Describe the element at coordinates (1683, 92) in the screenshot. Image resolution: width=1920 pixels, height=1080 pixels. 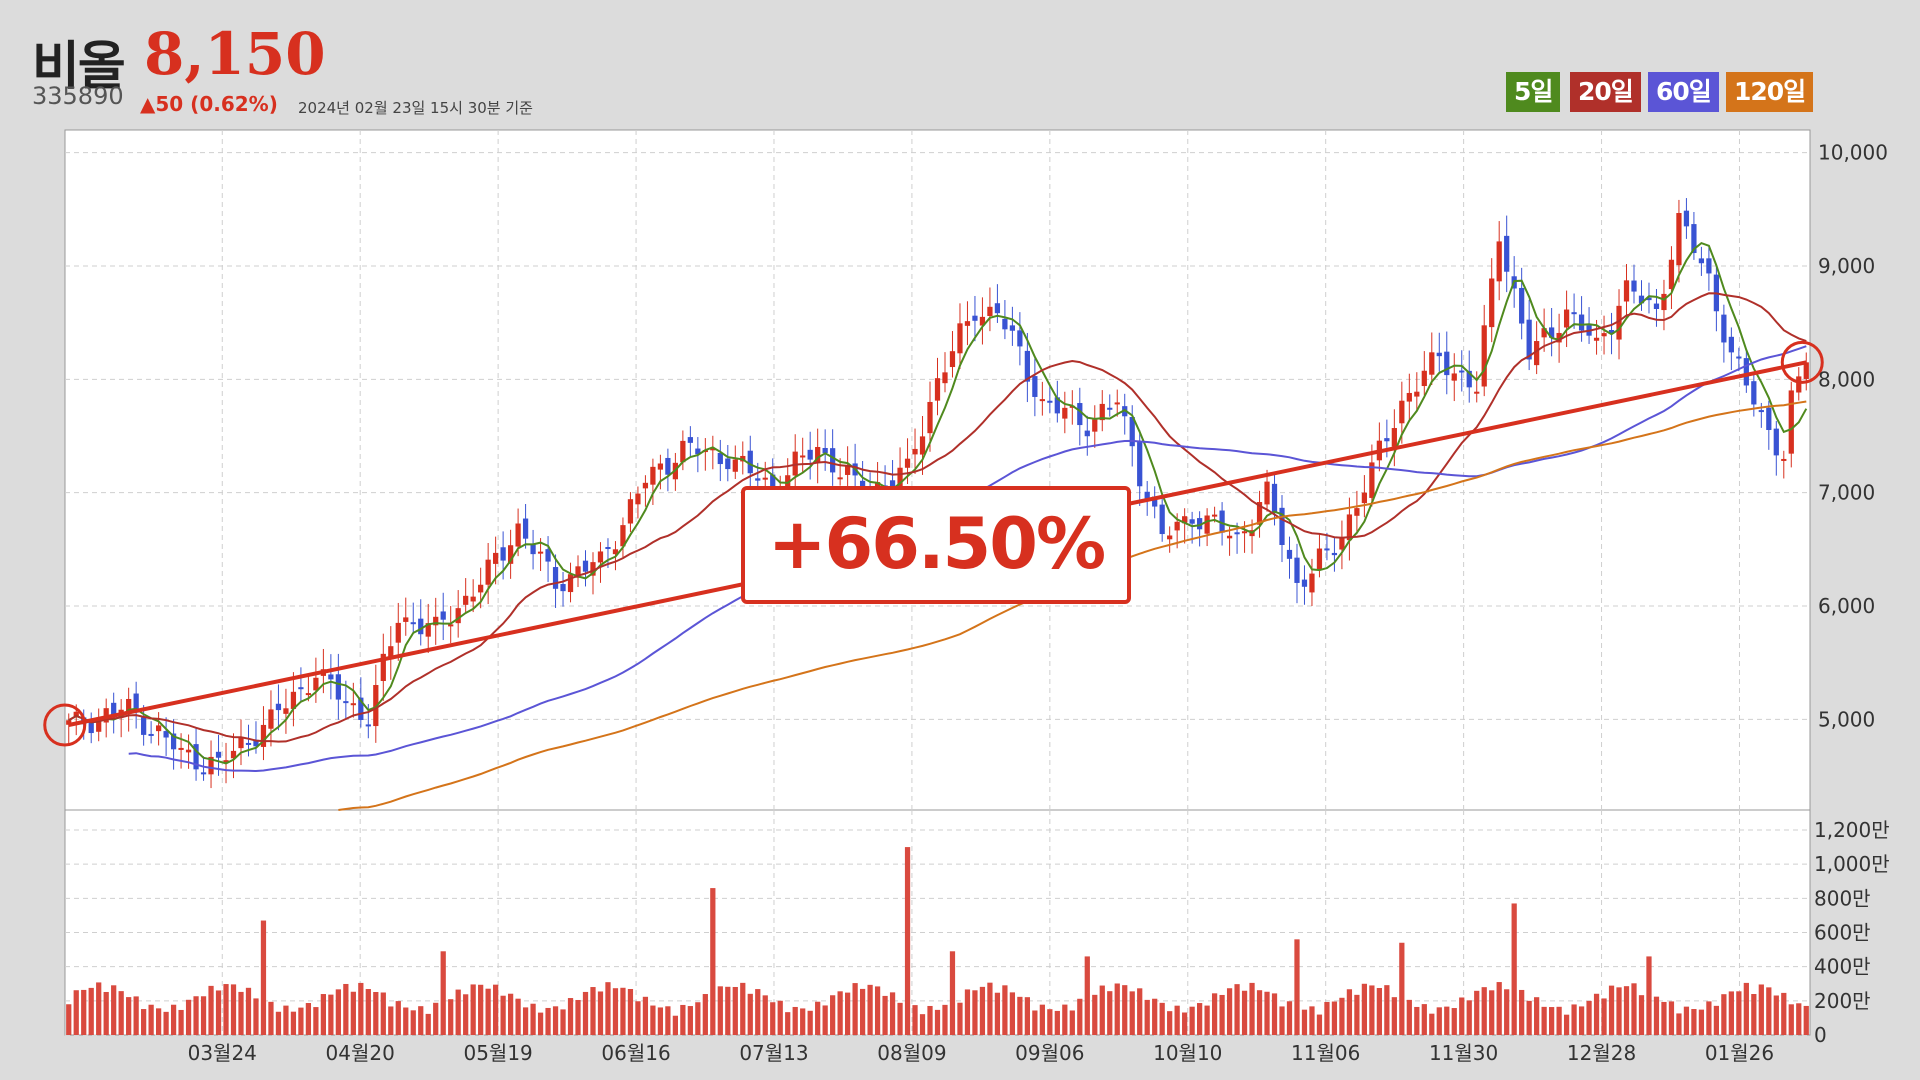
I see `legend-ma60: 60일` at that location.